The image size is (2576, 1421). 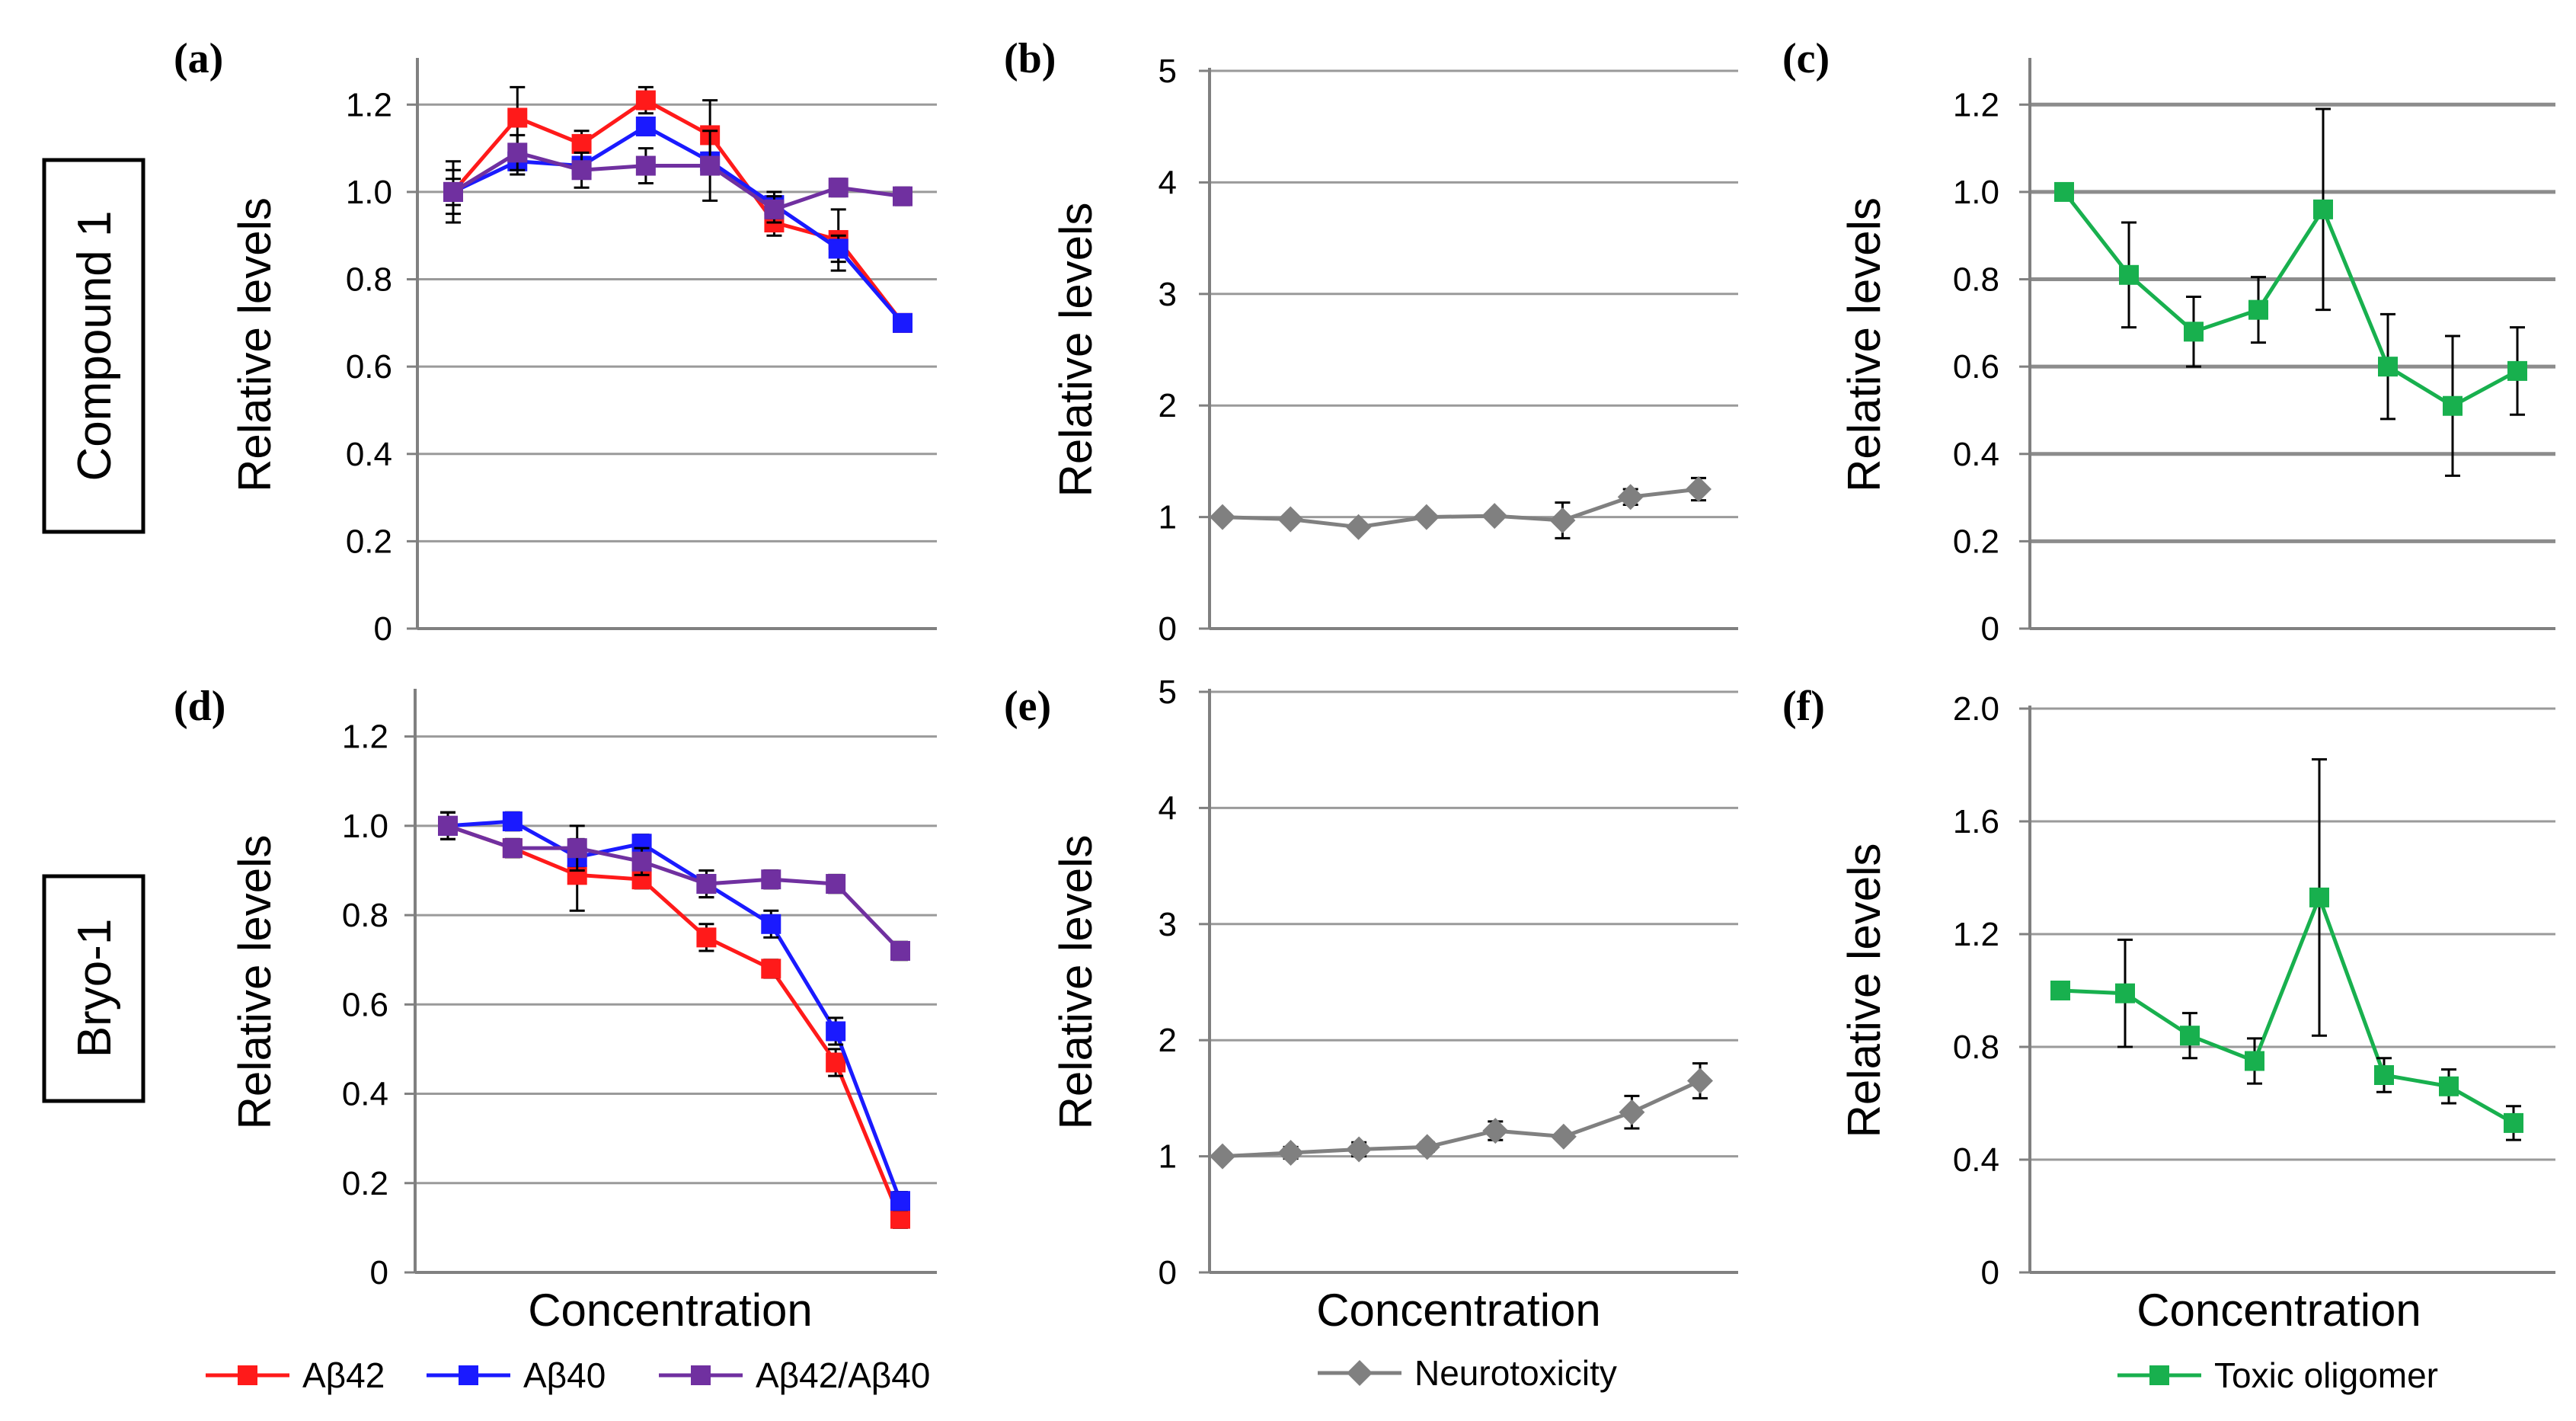 I want to click on panel-label: (c), so click(x=1806, y=58).